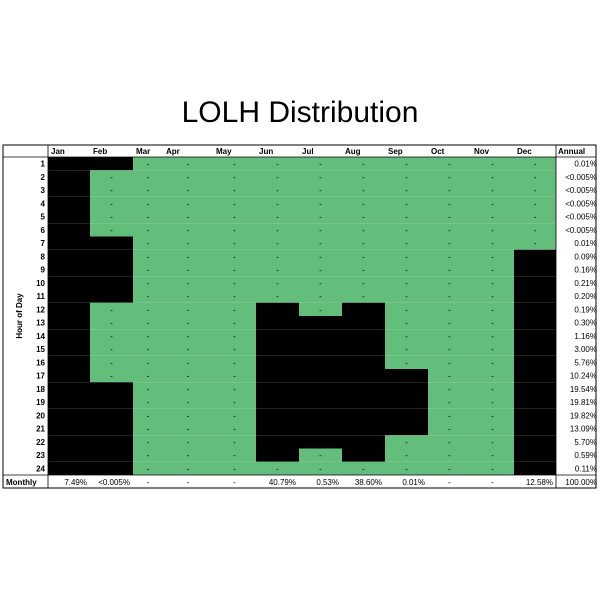 This screenshot has width=600, height=600. What do you see at coordinates (76, 323) in the screenshot?
I see `cell-value: 0.11%` at bounding box center [76, 323].